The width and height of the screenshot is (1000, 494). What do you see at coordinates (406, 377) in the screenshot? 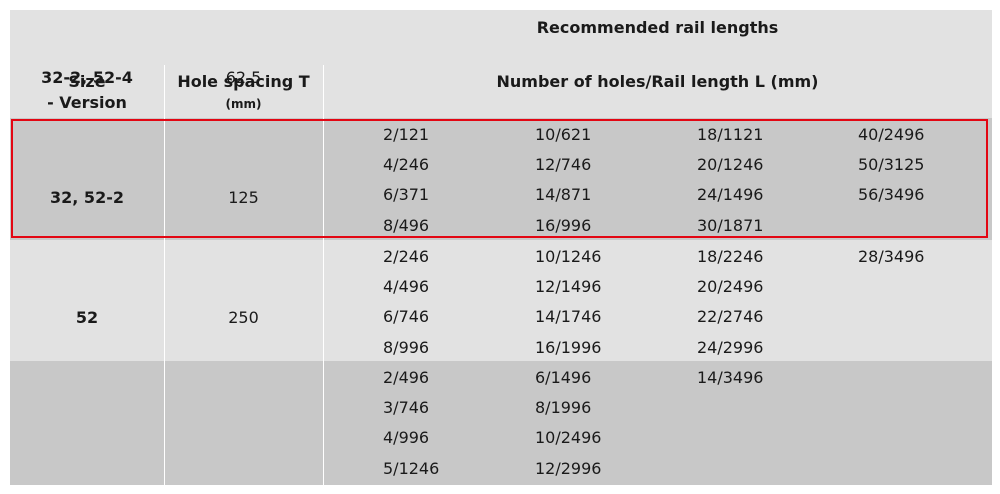
I see `rail-length-value: 2/496` at bounding box center [406, 377].